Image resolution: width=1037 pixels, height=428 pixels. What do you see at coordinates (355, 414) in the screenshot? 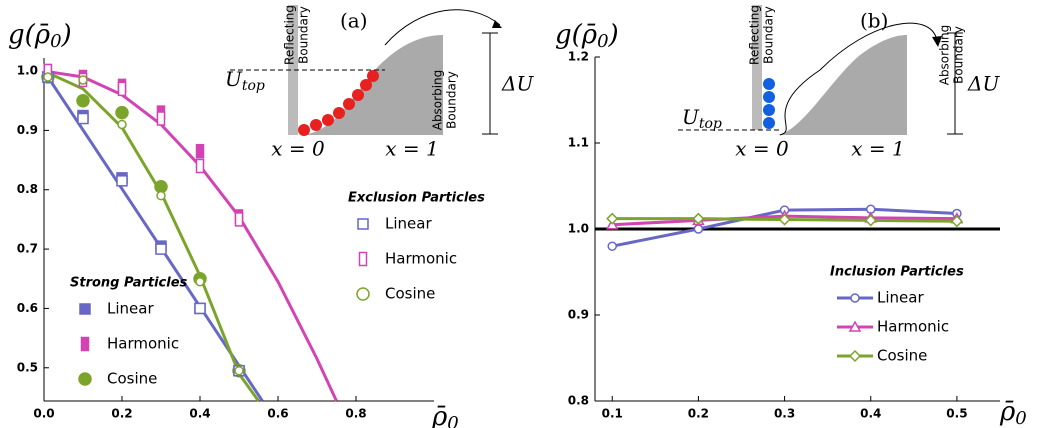
I see `x-tick-label: 0.8` at bounding box center [355, 414].